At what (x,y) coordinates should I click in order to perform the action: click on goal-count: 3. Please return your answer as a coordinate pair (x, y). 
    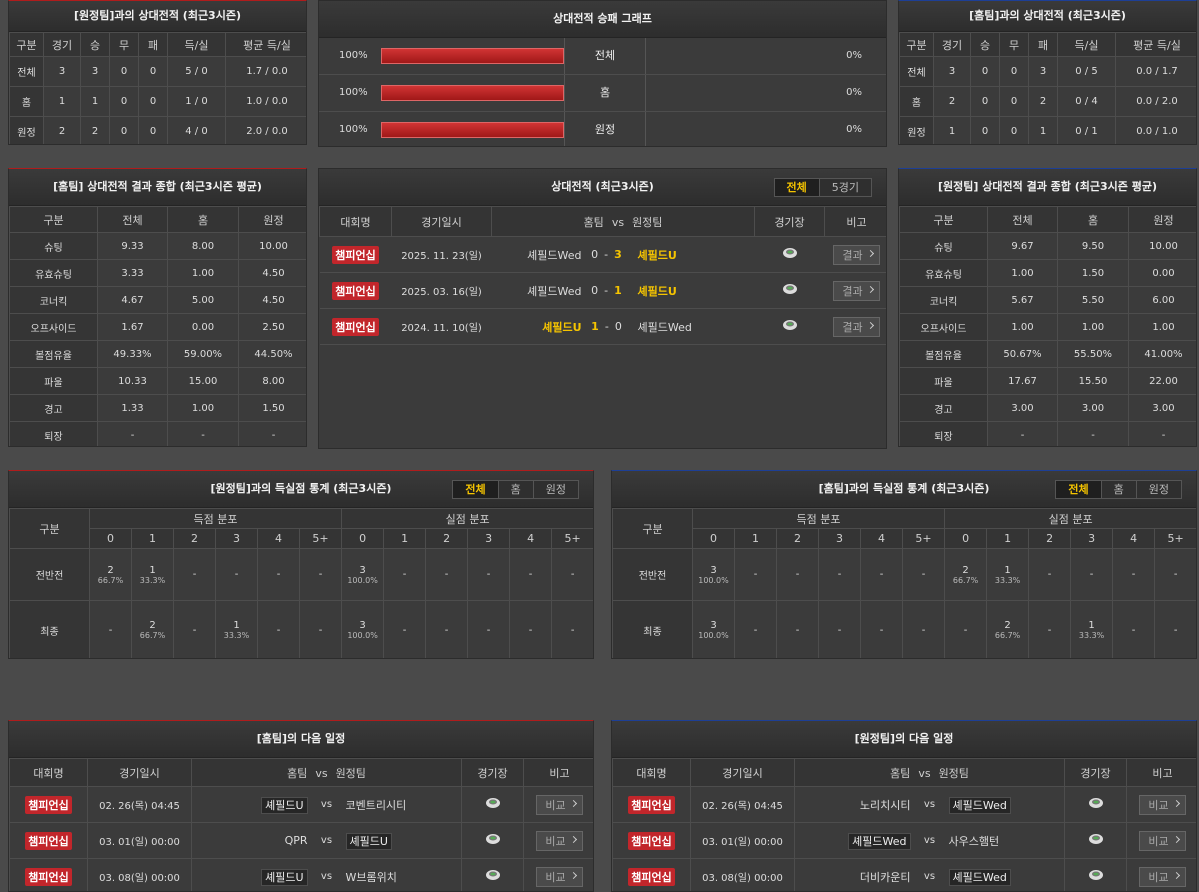
    Looking at the image, I should click on (362, 625).